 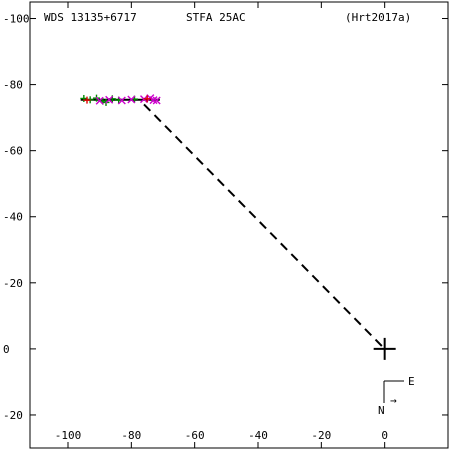 I want to click on compass: E N →, so click(x=396, y=396).